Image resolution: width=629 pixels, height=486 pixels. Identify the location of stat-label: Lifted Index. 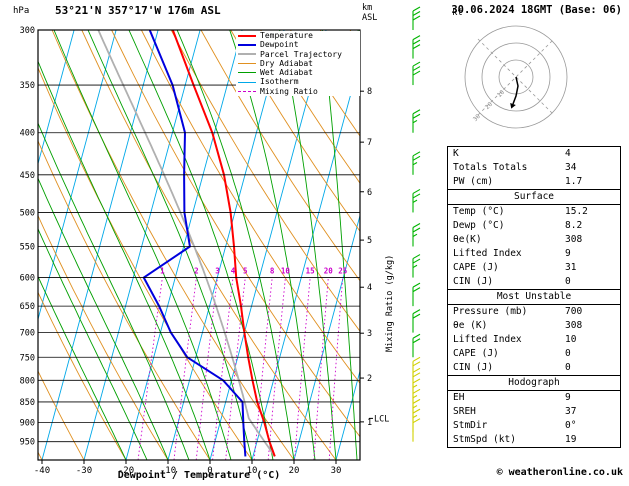
(487, 339).